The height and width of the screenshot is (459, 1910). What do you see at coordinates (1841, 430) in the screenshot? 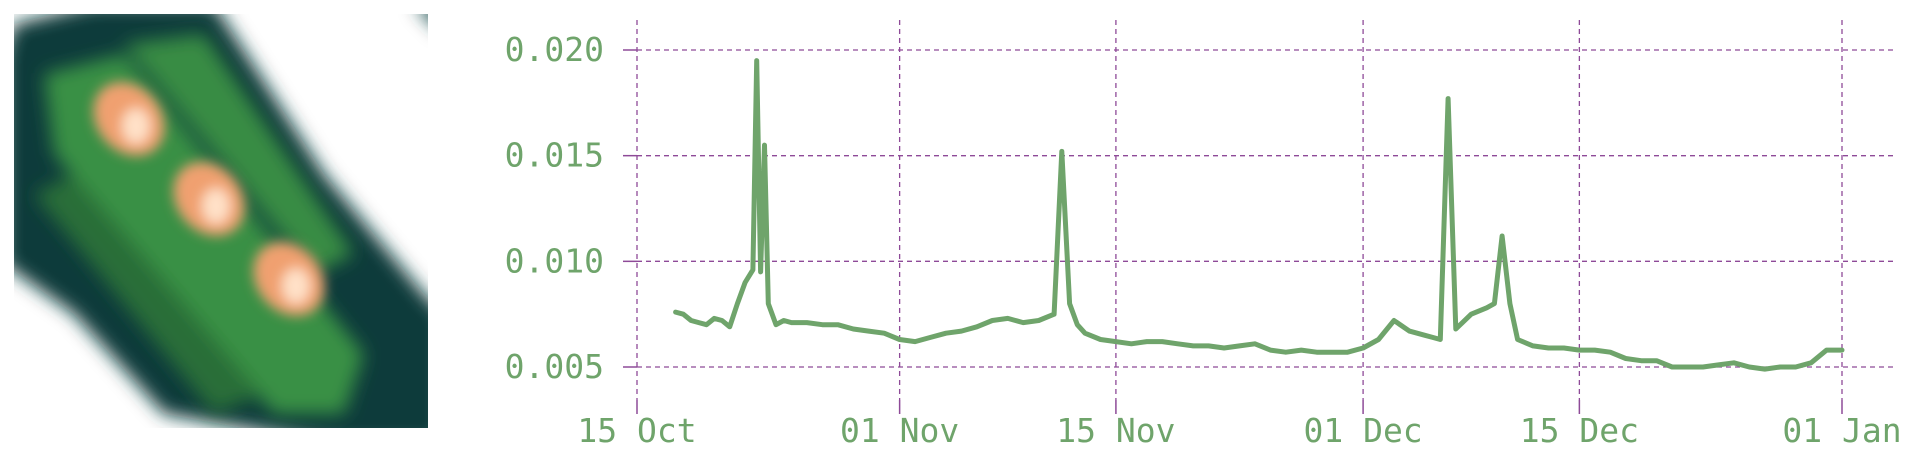
I see `x-tick-label: 01 Jan` at bounding box center [1841, 430].